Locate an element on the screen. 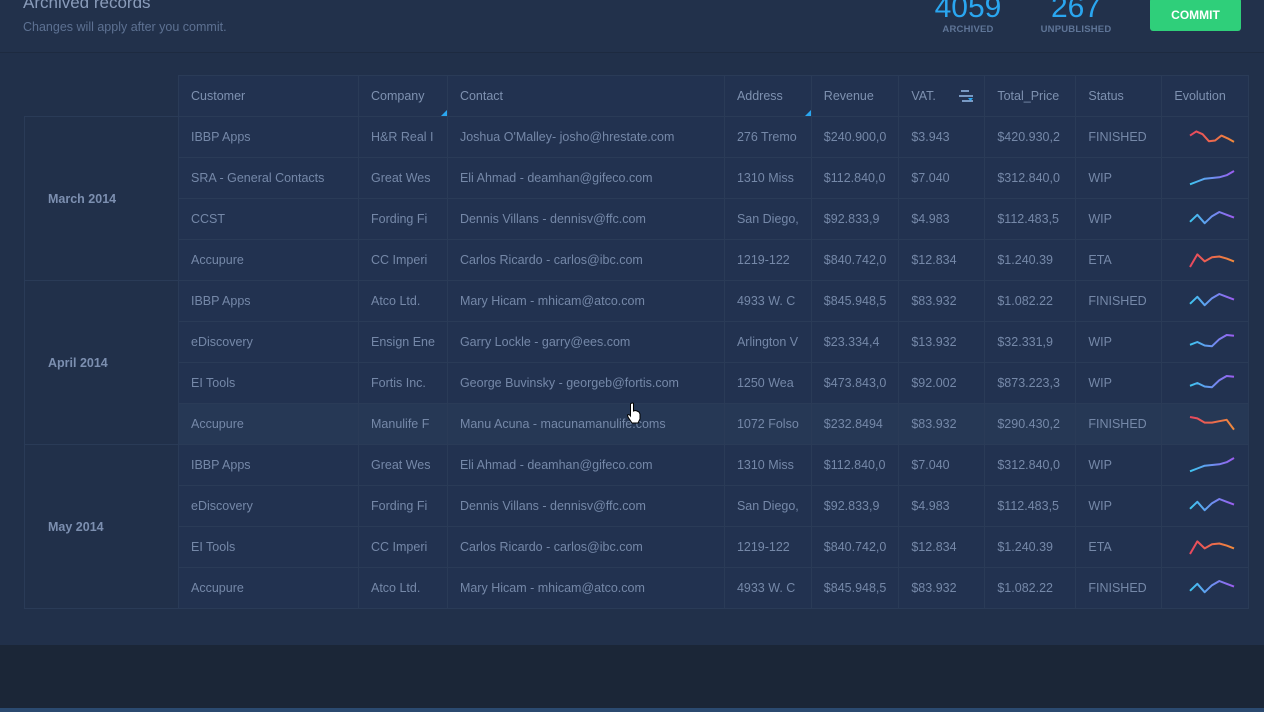 The height and width of the screenshot is (712, 1264). cell-revenue: $240.900,0 is located at coordinates (855, 137).